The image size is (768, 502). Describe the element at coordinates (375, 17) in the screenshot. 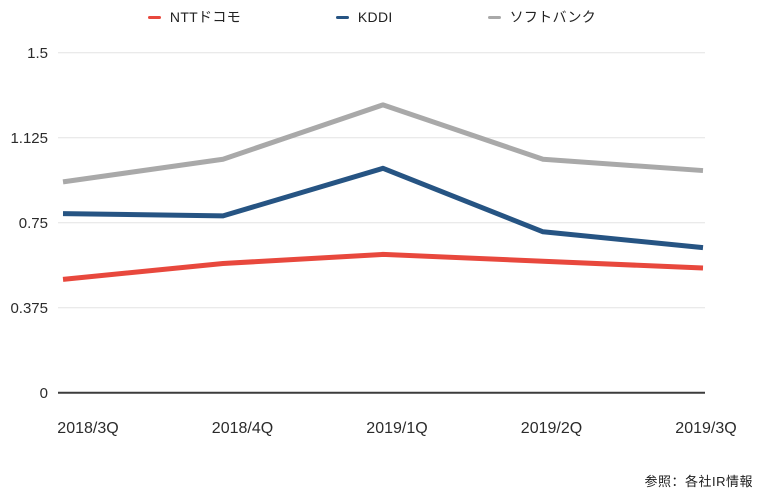

I see `legend-label-kddi: KDDI` at that location.